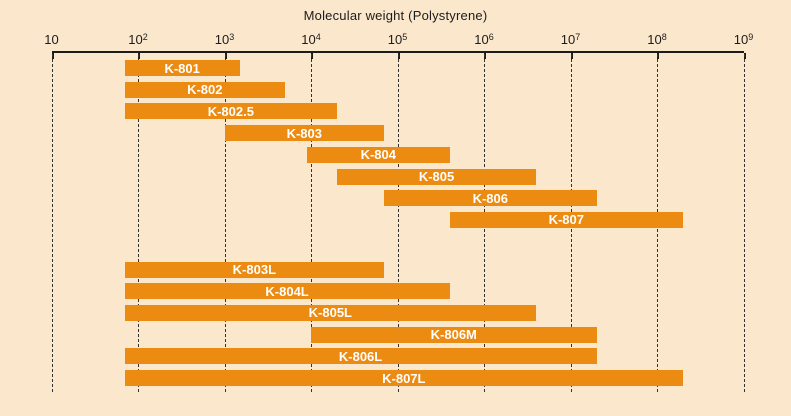 This screenshot has width=791, height=416. I want to click on x-tick-label: 104, so click(311, 39).